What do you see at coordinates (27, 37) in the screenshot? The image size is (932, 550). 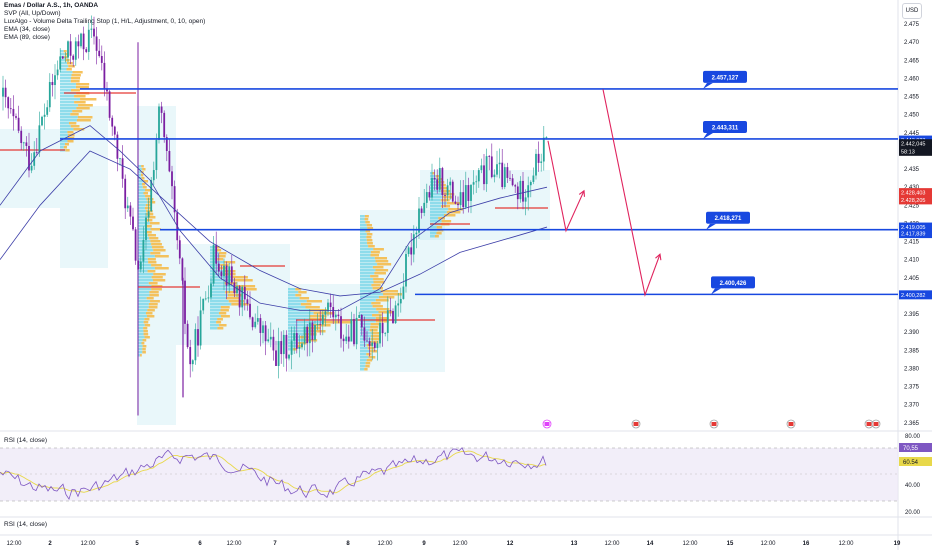 I see `indicator-ema-89: EMA (89, close)` at bounding box center [27, 37].